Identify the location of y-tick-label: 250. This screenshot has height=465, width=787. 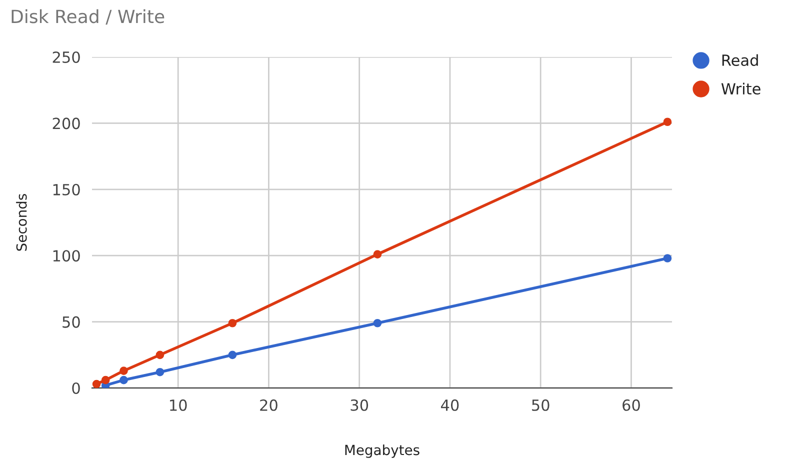
(66, 57).